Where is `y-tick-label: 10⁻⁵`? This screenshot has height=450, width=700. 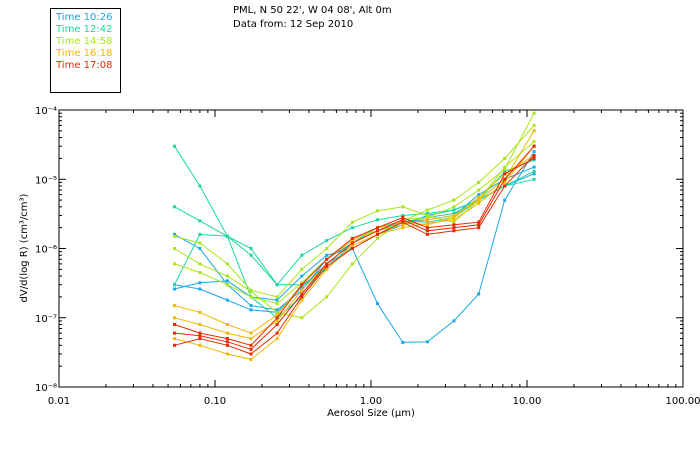
y-tick-label: 10⁻⁵ is located at coordinates (46, 180).